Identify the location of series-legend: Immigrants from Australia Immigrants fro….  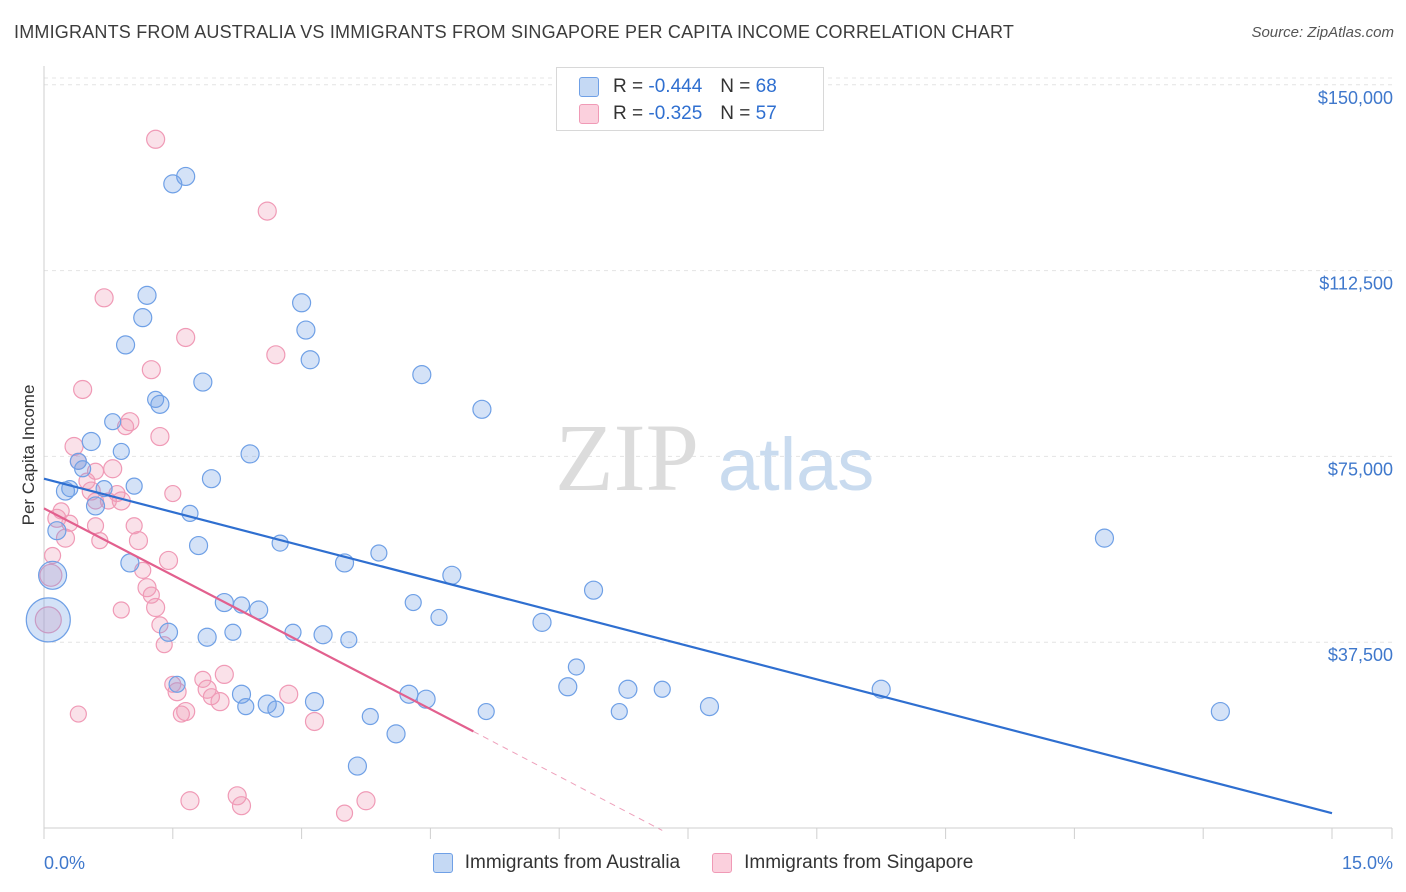
(703, 863).